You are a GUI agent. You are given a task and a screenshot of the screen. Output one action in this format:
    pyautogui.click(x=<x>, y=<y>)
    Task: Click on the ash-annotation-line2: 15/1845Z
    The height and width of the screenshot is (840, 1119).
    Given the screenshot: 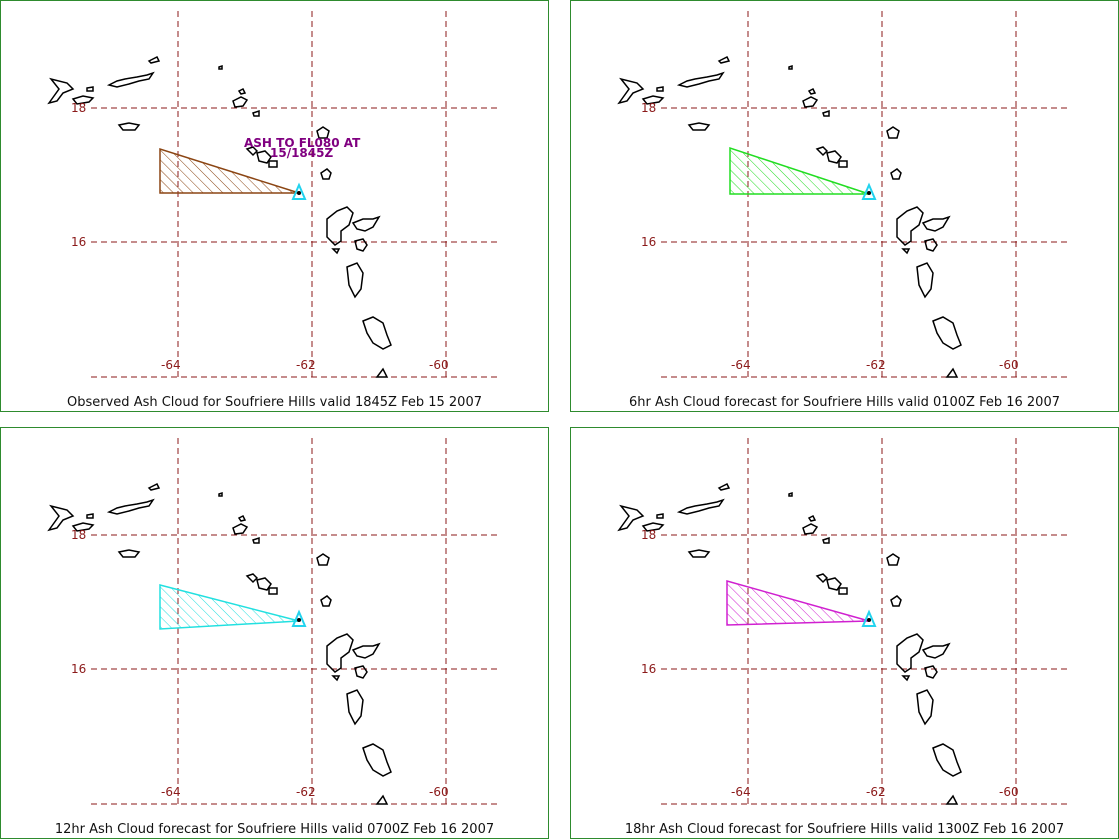 What is the action you would take?
    pyautogui.click(x=301, y=153)
    